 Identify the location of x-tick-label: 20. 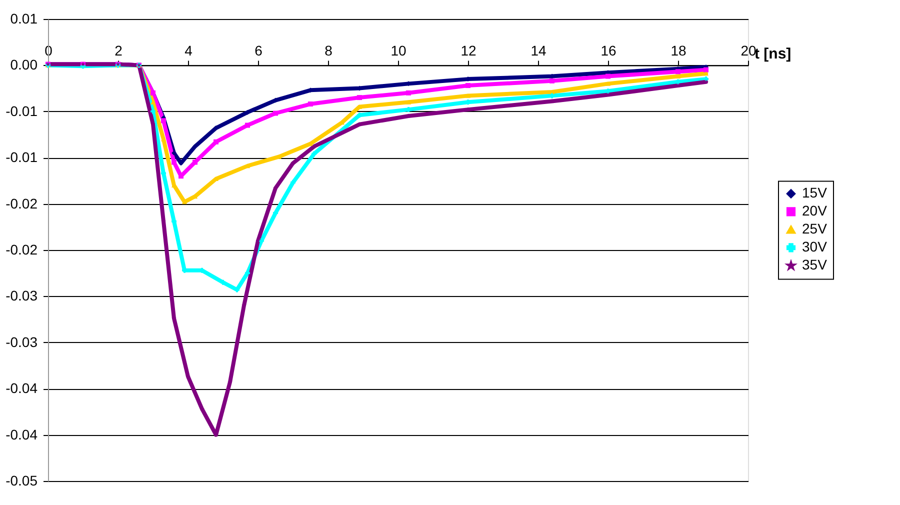
(748, 50).